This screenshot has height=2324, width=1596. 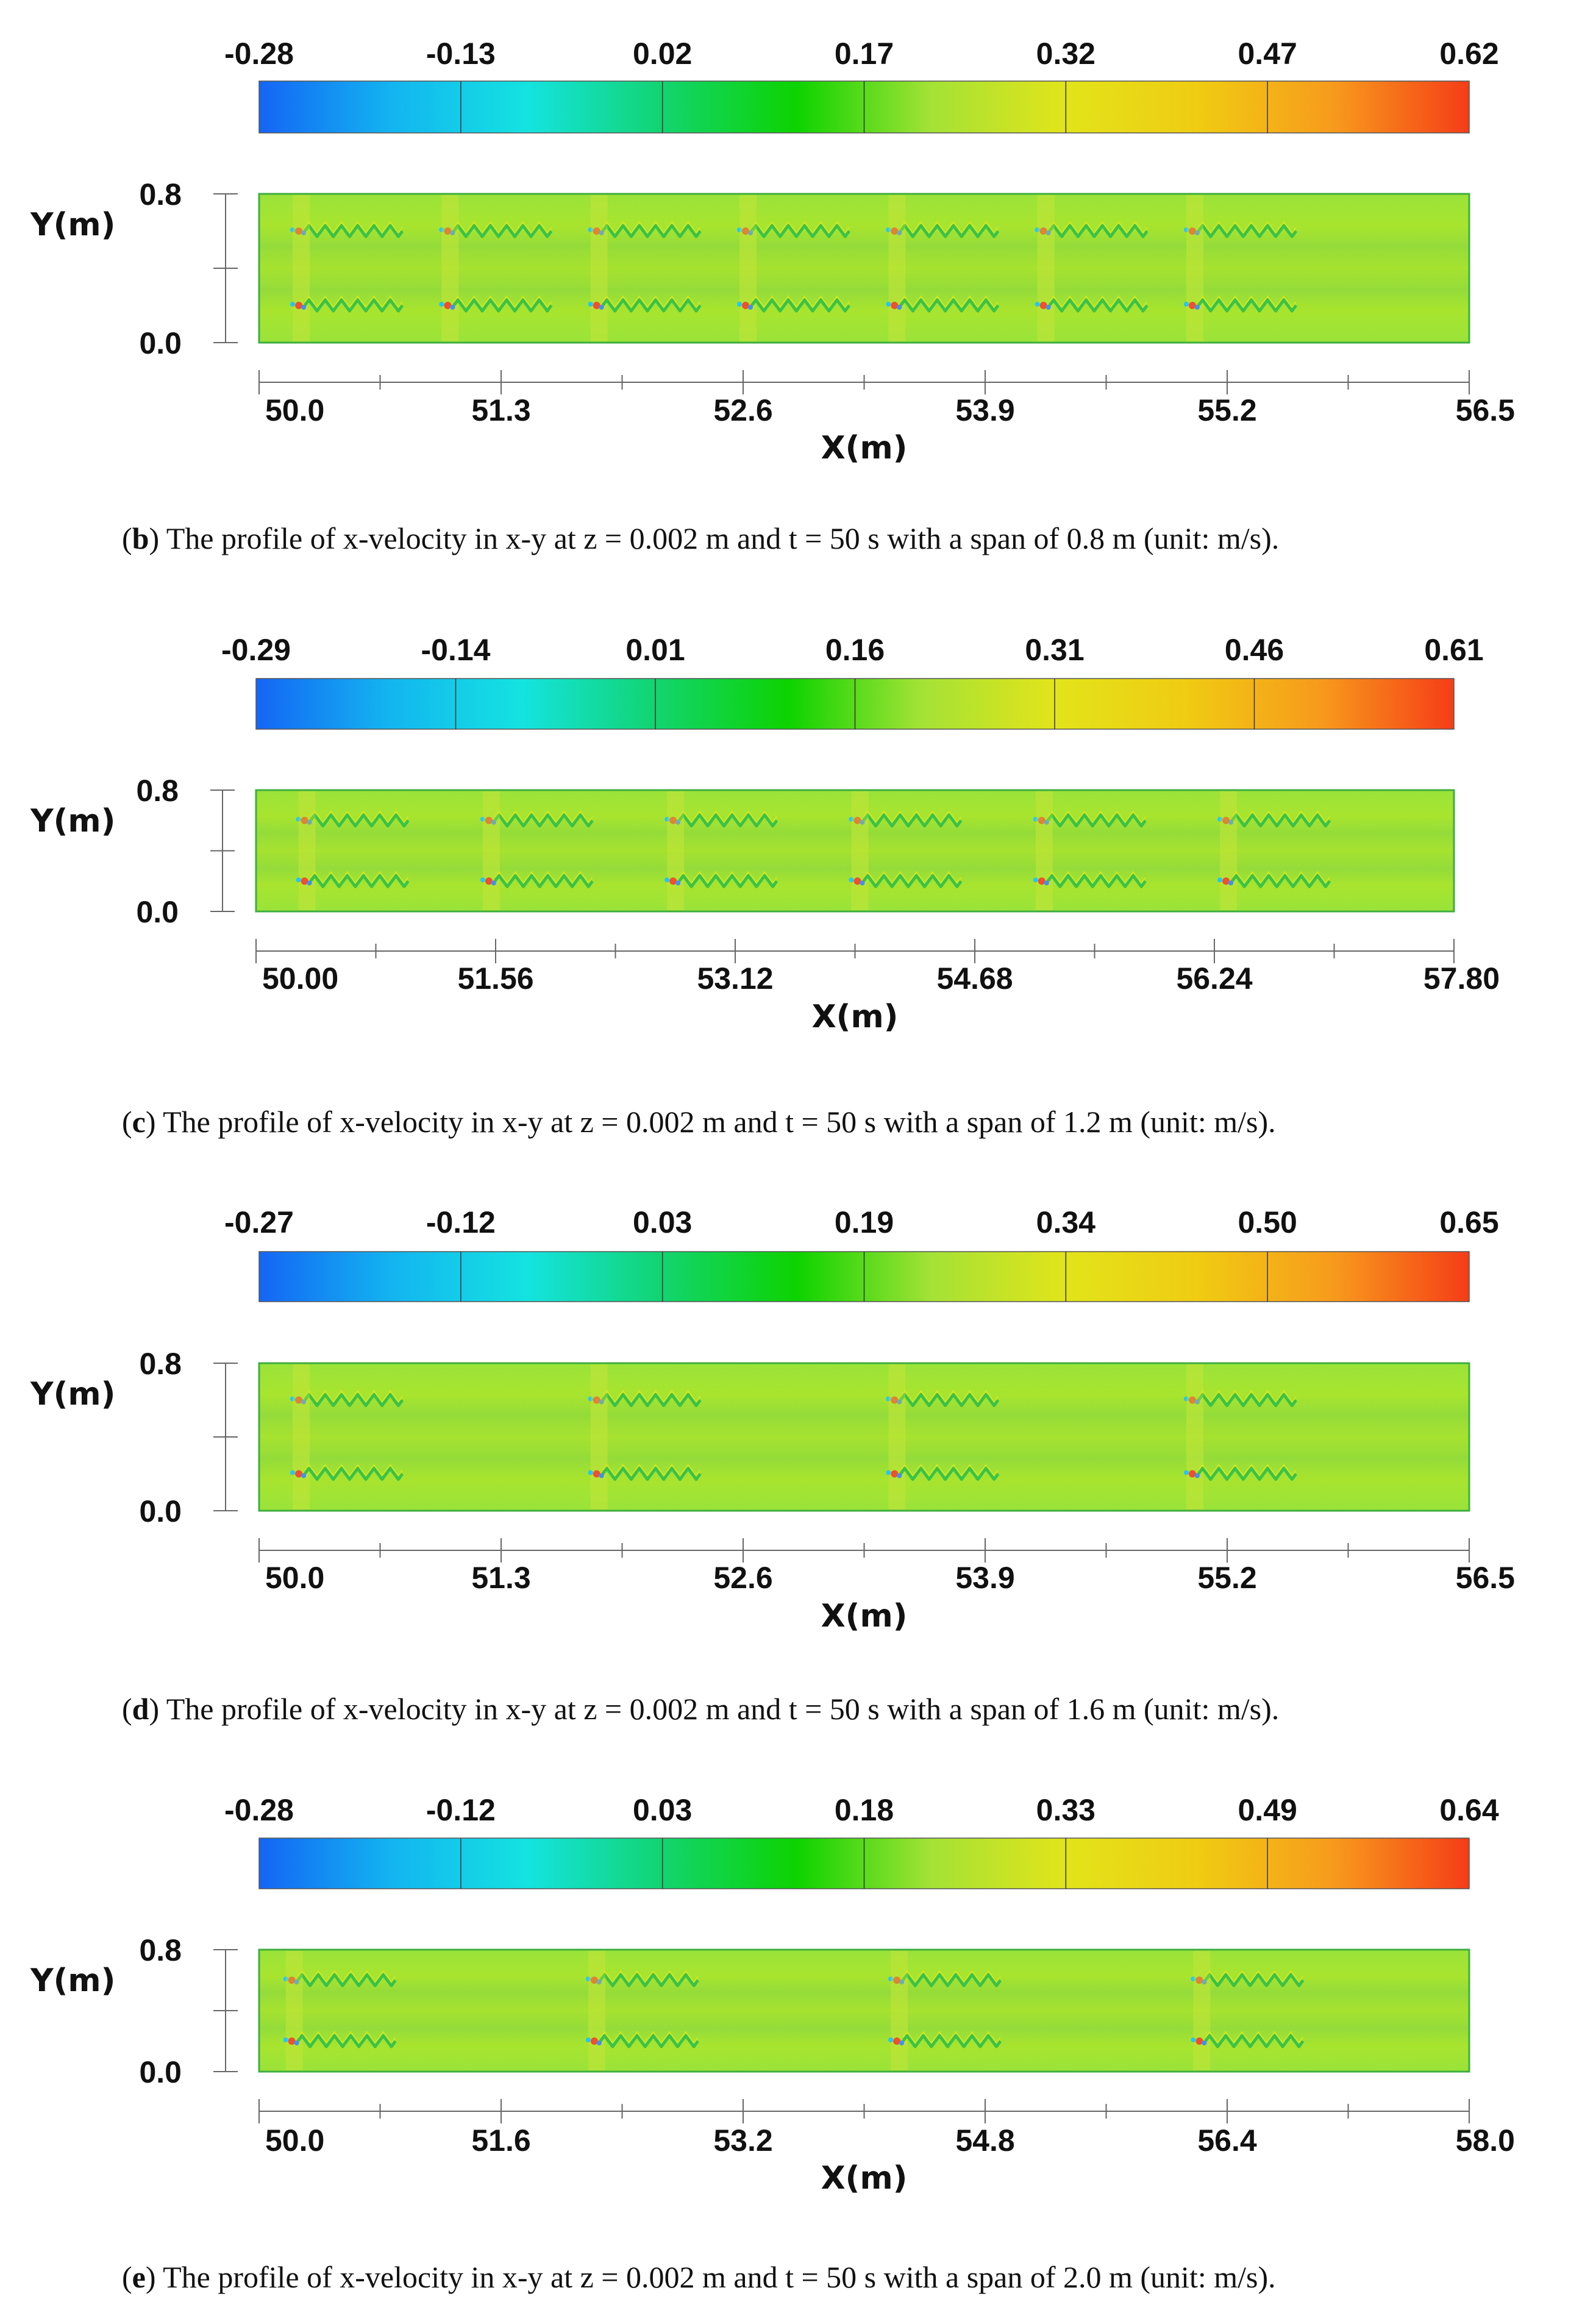 What do you see at coordinates (864, 448) in the screenshot?
I see `x-axis-title: X(m)` at bounding box center [864, 448].